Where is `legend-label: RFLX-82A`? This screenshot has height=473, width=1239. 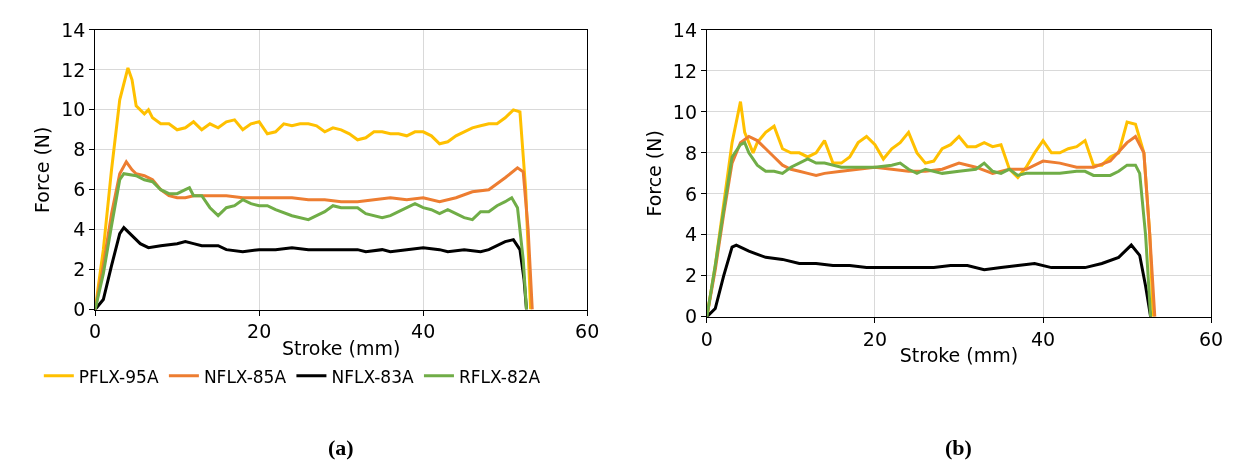 legend-label: RFLX-82A is located at coordinates (499, 376).